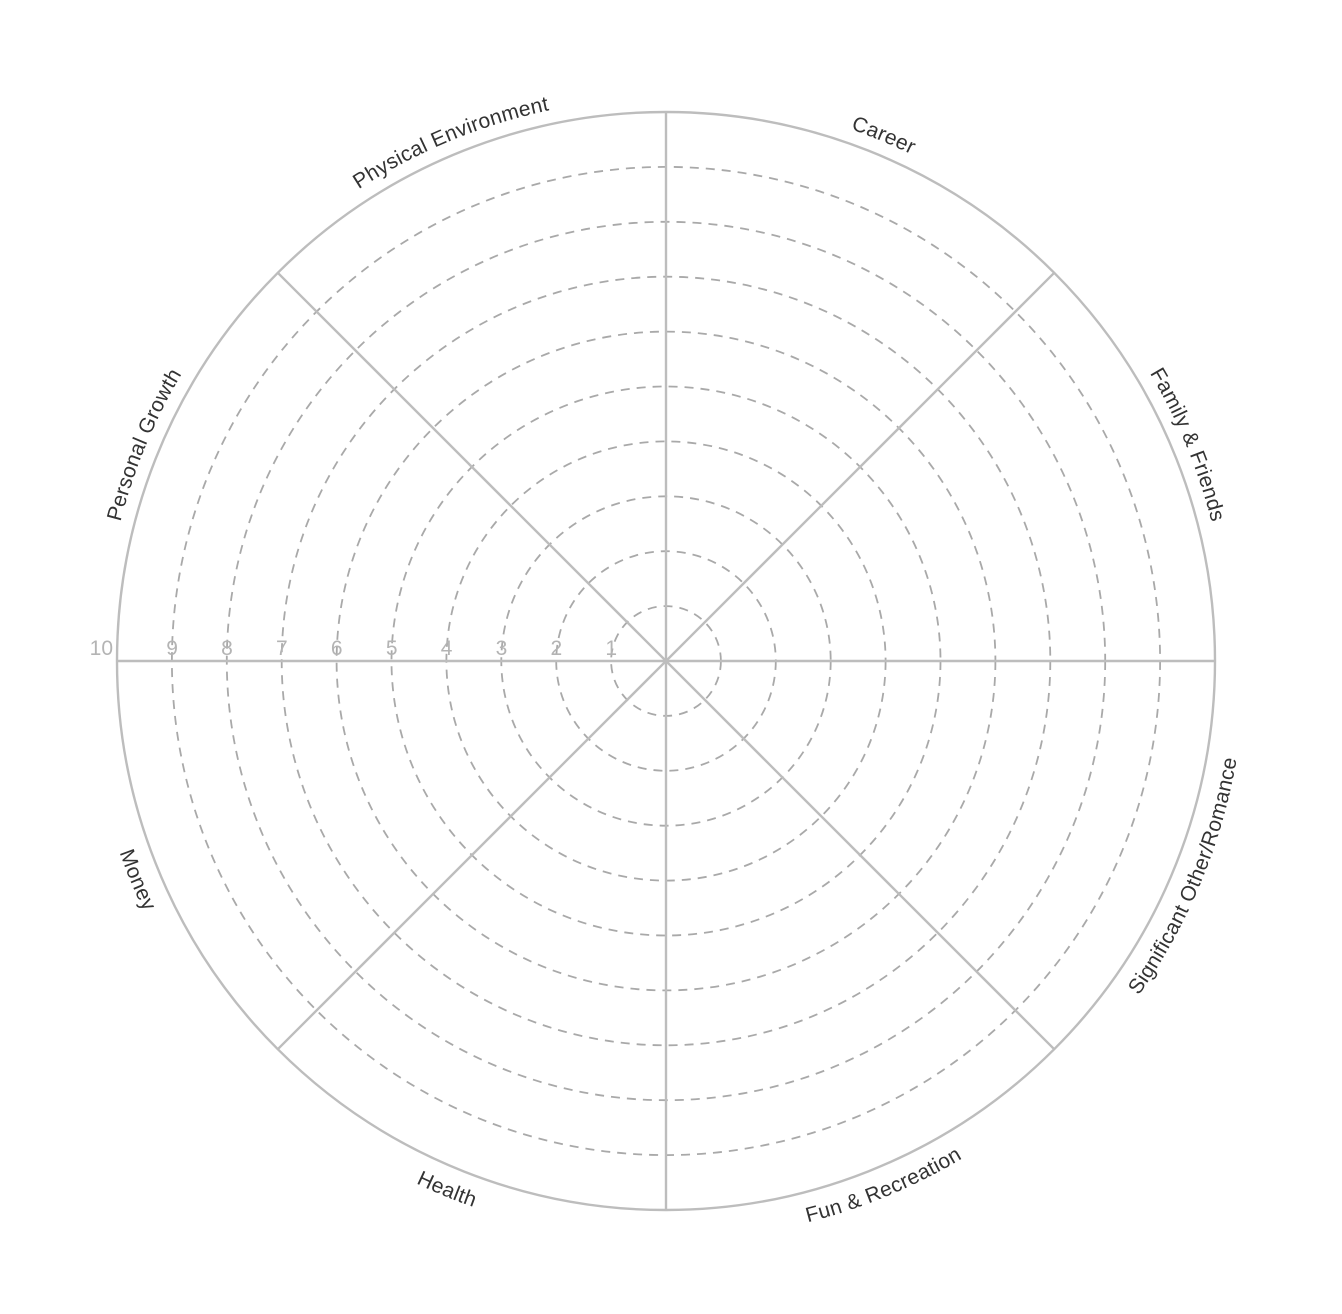  I want to click on category-label: Career, so click(884, 135).